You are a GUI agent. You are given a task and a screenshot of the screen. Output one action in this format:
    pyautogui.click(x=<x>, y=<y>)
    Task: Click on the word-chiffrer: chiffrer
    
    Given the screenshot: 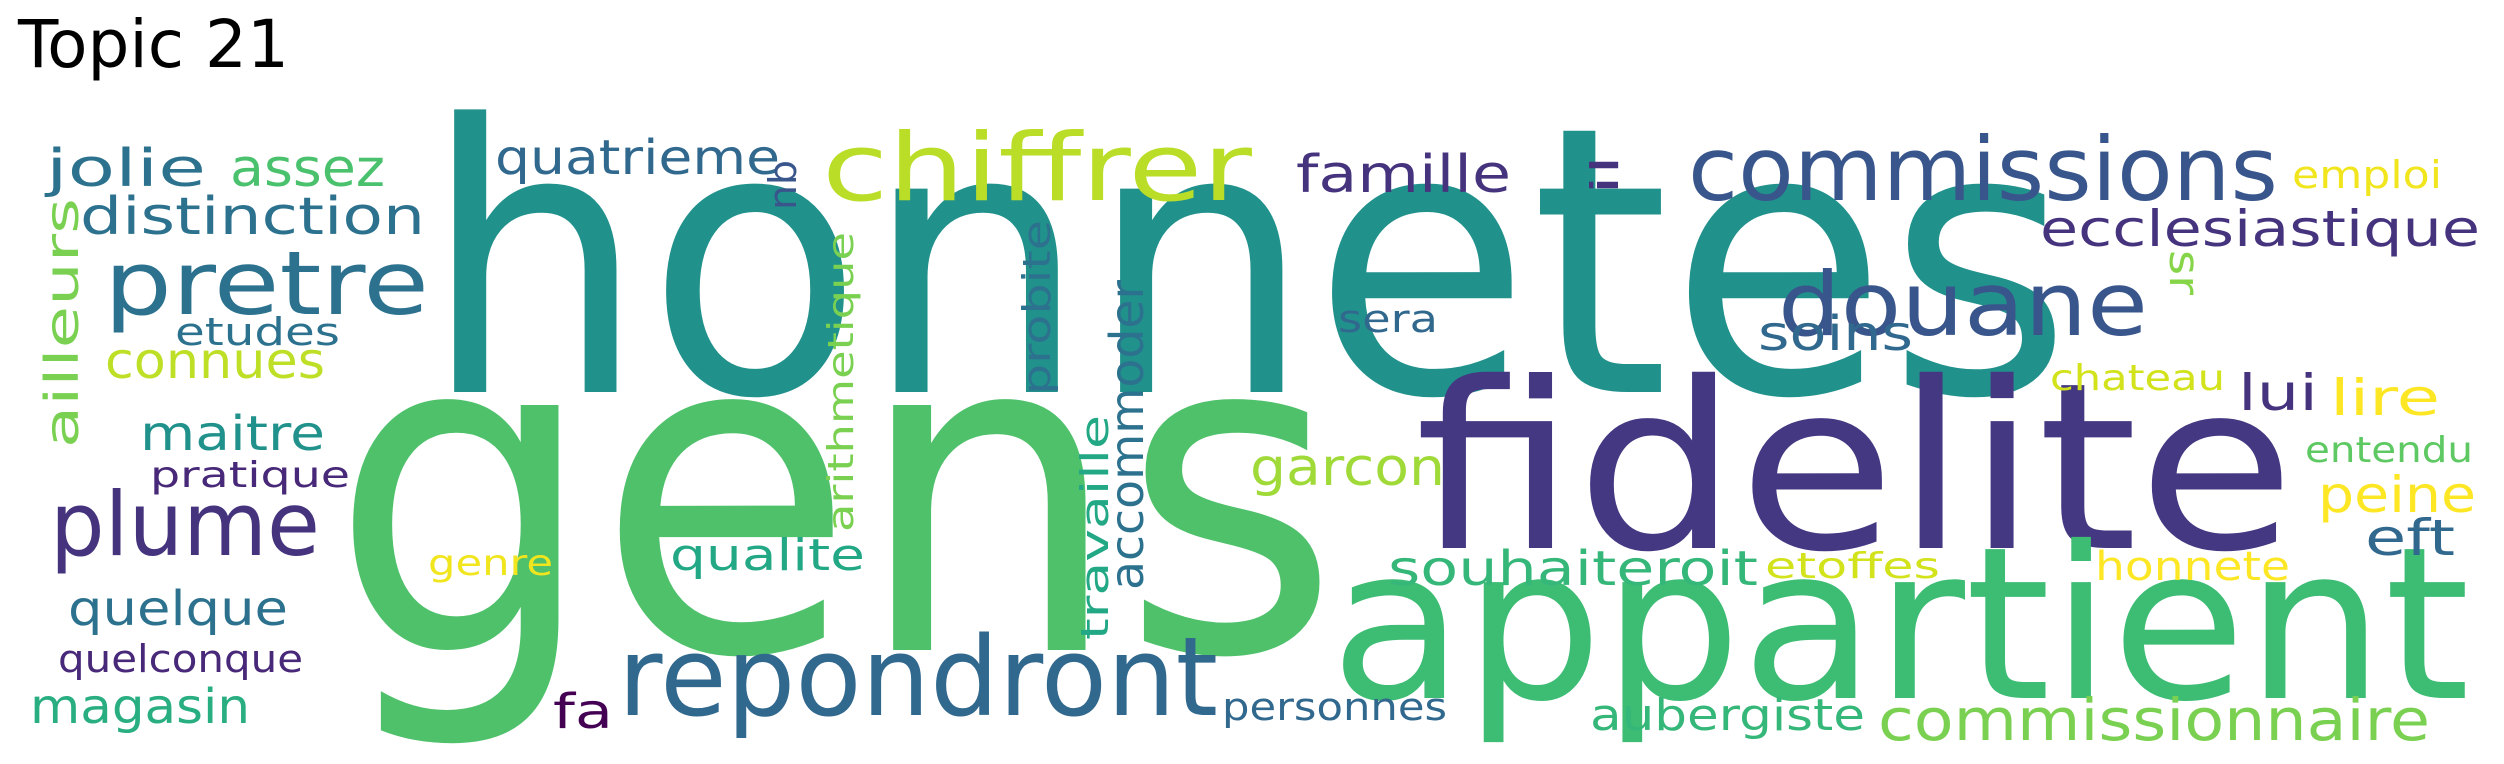 What is the action you would take?
    pyautogui.click(x=1037, y=168)
    